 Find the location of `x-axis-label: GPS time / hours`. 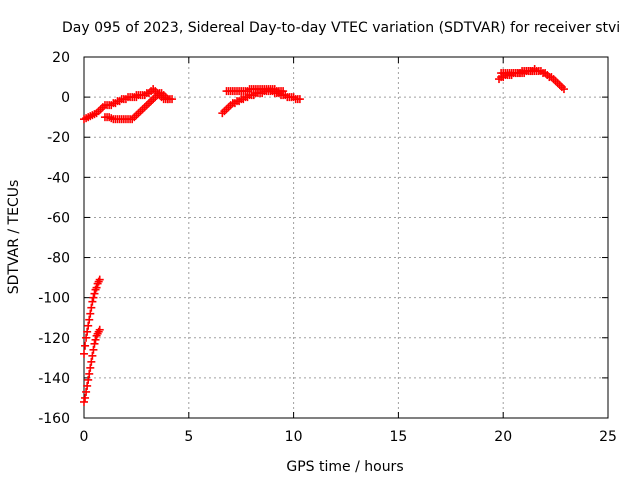

x-axis-label: GPS time / hours is located at coordinates (344, 467).